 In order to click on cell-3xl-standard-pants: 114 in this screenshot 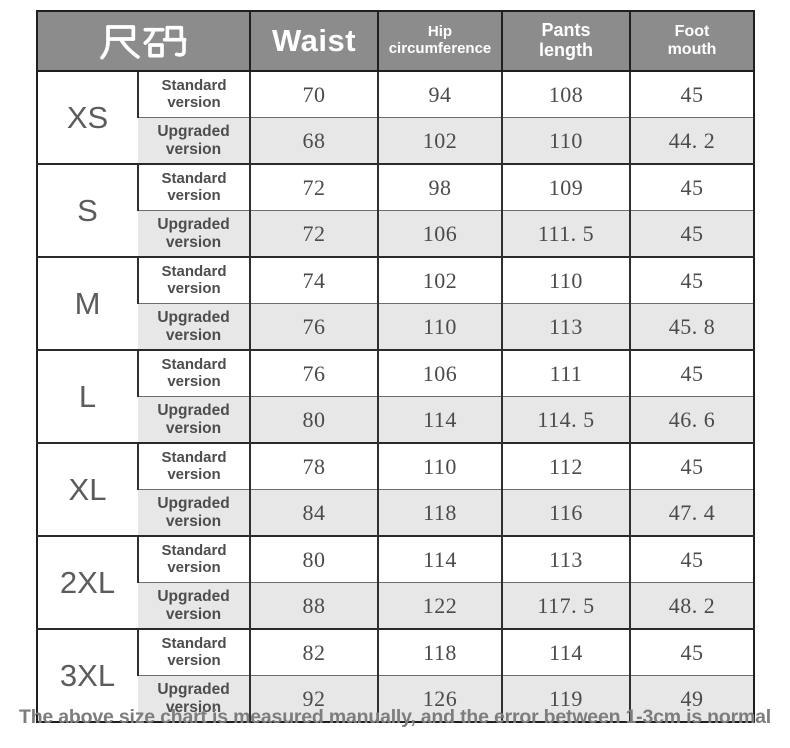, I will do `click(565, 652)`.